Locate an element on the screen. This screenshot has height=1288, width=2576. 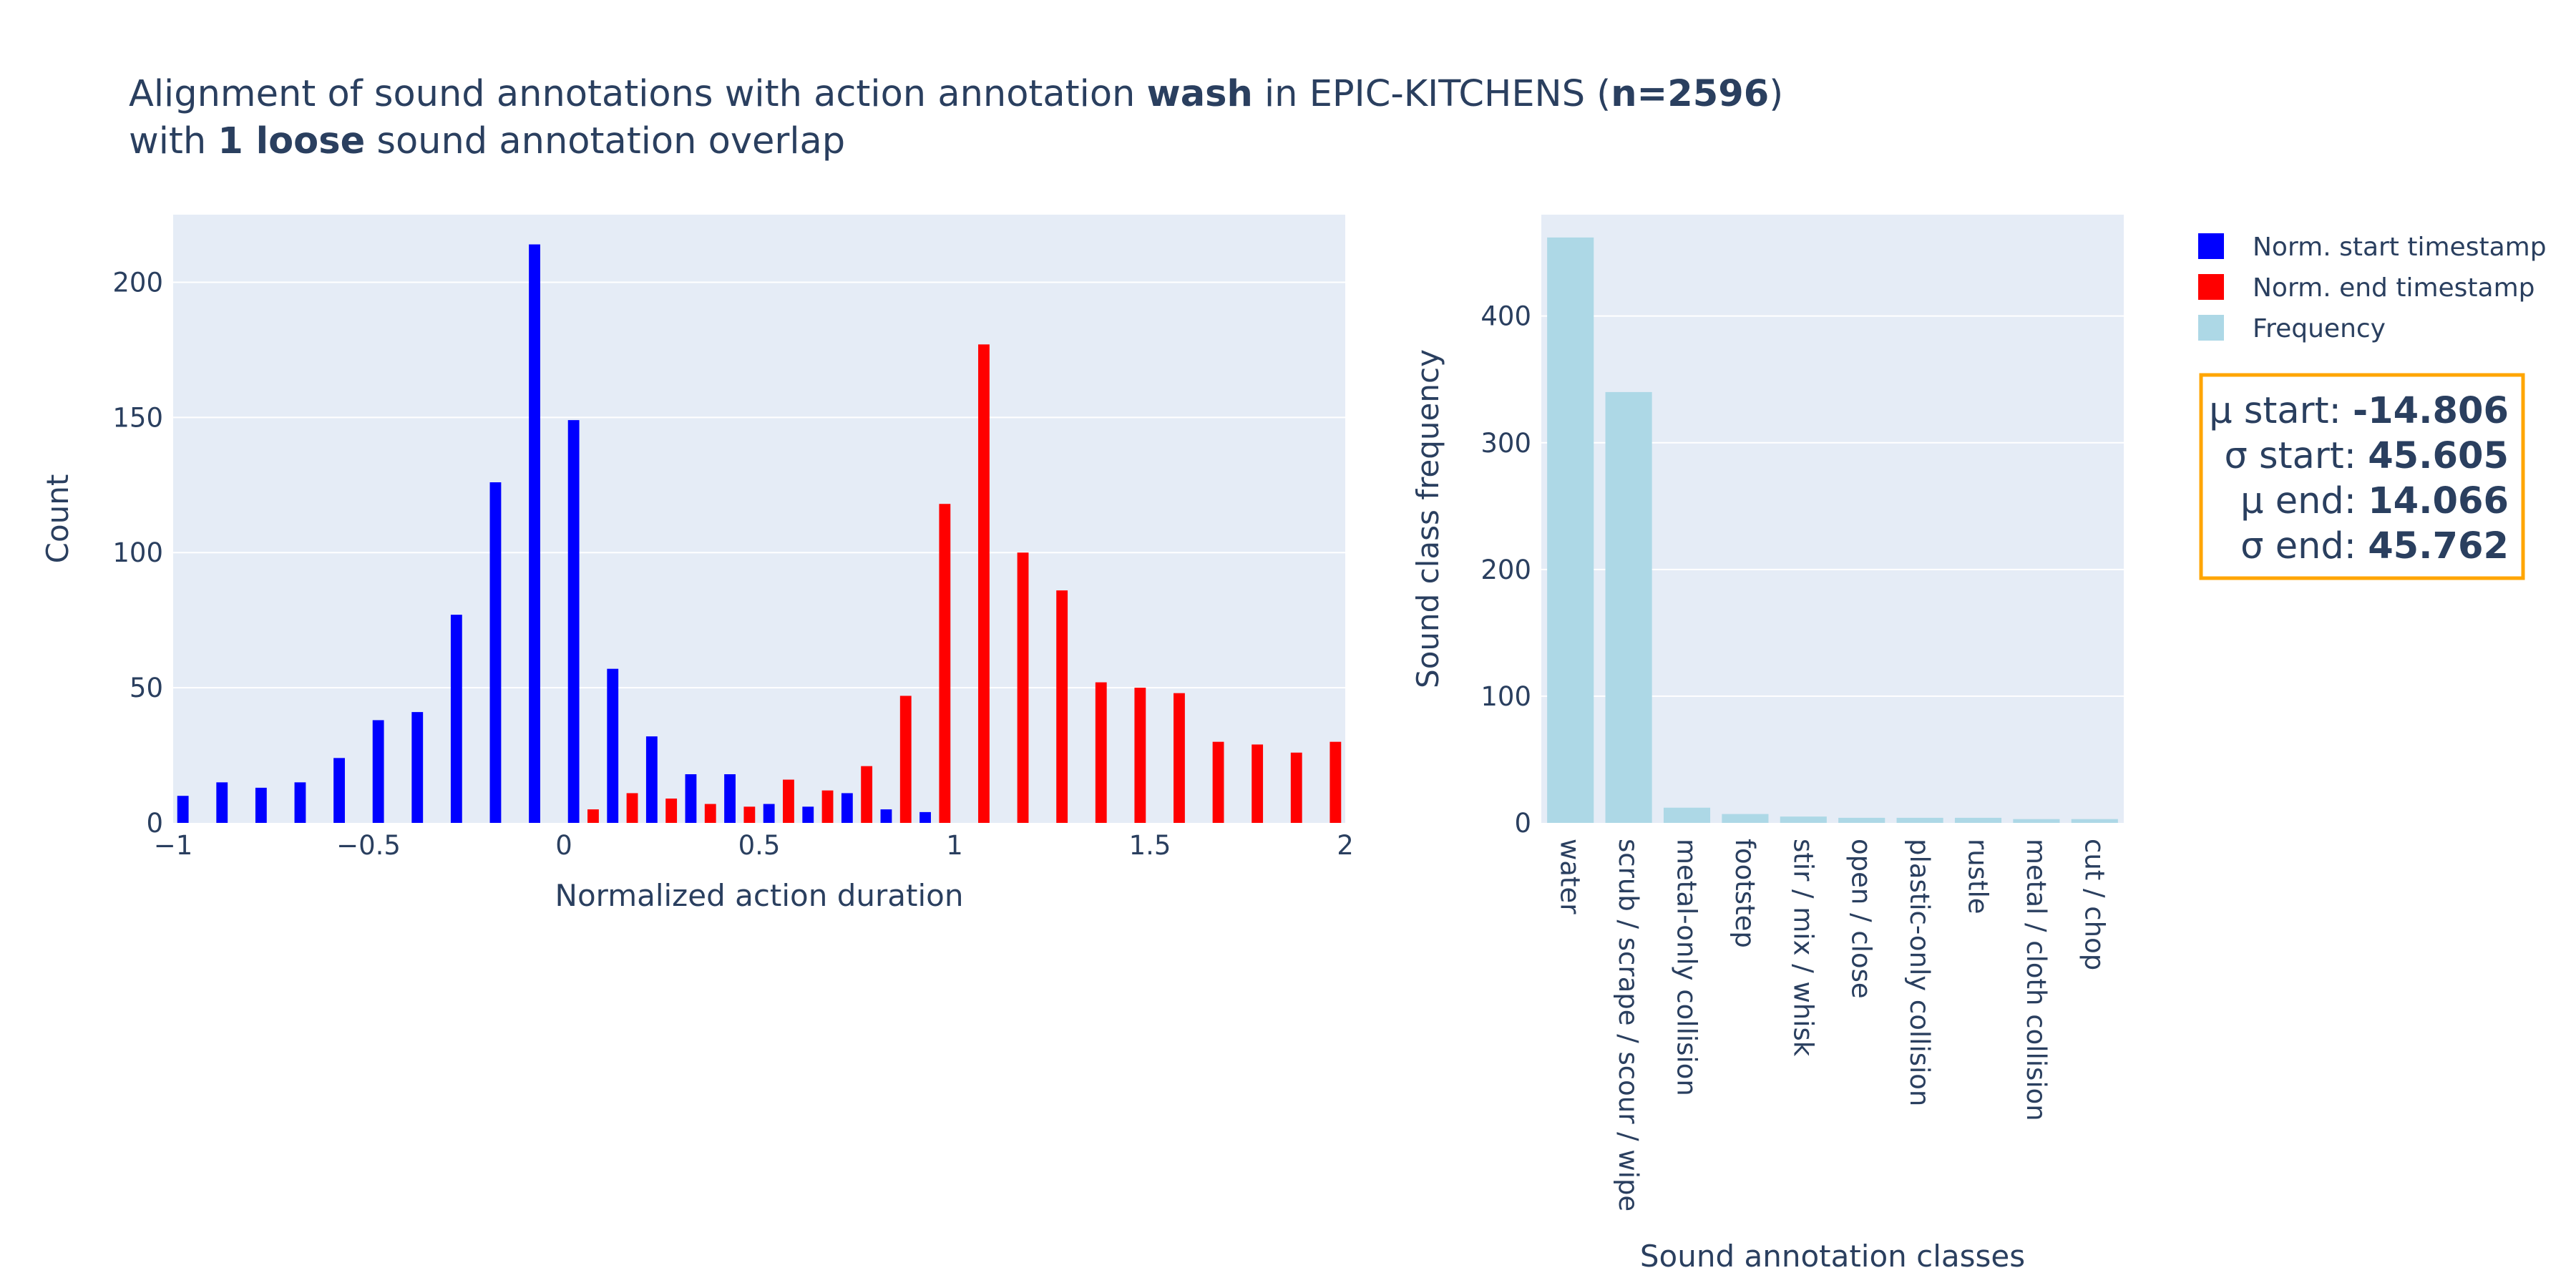
histogram-x-axis-title: Normalized action duration is located at coordinates (759, 895).